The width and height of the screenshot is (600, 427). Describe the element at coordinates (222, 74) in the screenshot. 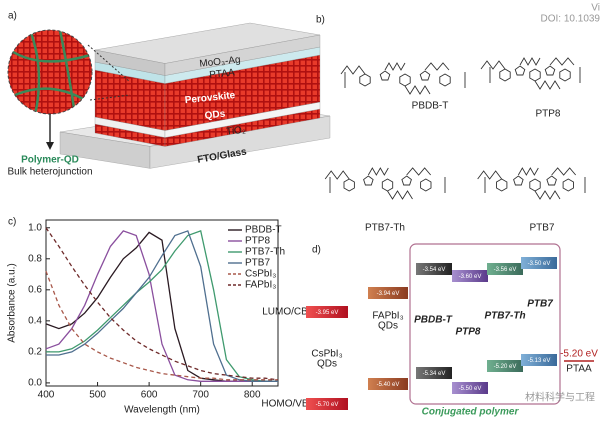

I see `layer-label: PTAA` at that location.